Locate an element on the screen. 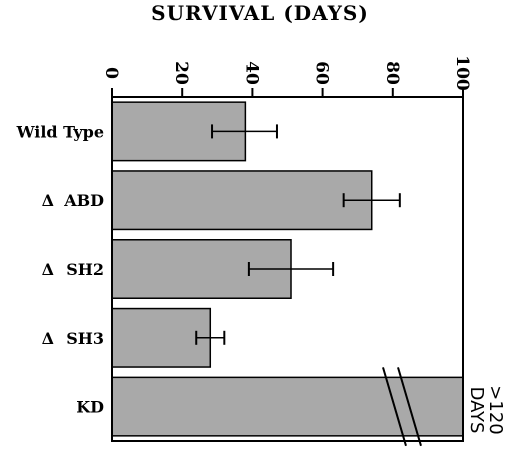  chart-title: SURVIVAL (DAYS) is located at coordinates (260, 13).